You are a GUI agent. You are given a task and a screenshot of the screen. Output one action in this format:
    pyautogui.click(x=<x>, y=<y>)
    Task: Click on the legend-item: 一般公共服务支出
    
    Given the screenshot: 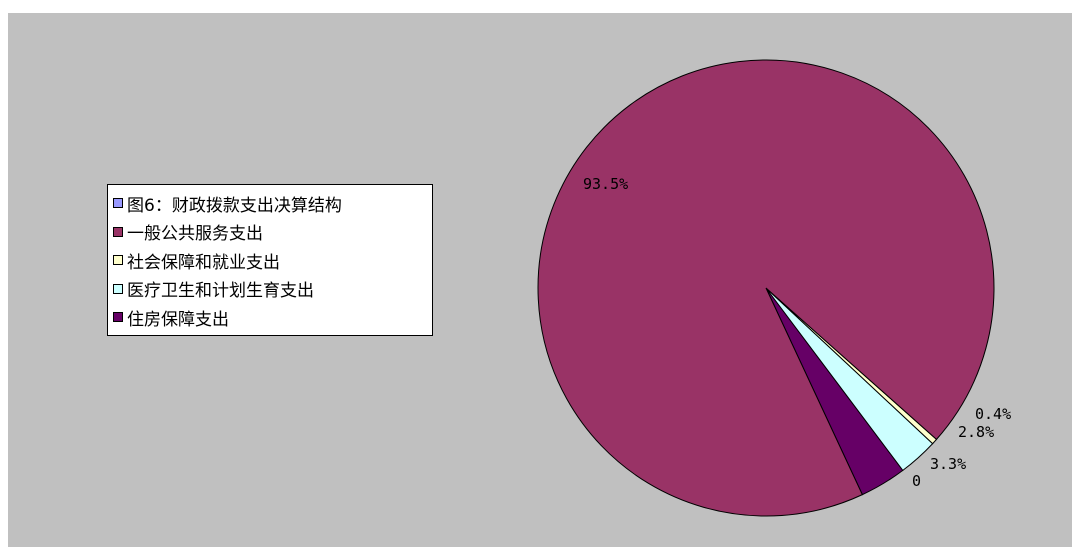 What is the action you would take?
    pyautogui.click(x=270, y=232)
    